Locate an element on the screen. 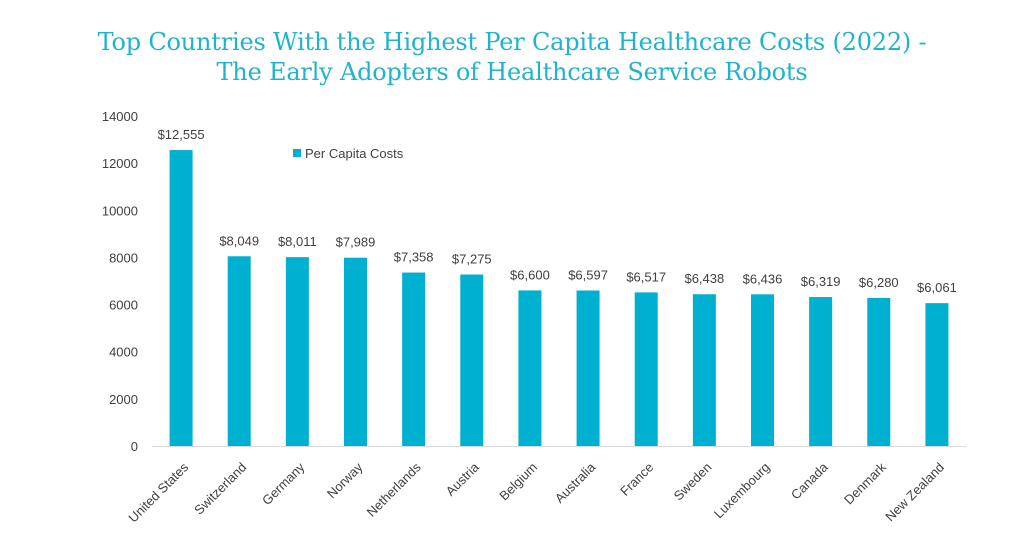  x-tick-label-11: Canada is located at coordinates (809, 480).